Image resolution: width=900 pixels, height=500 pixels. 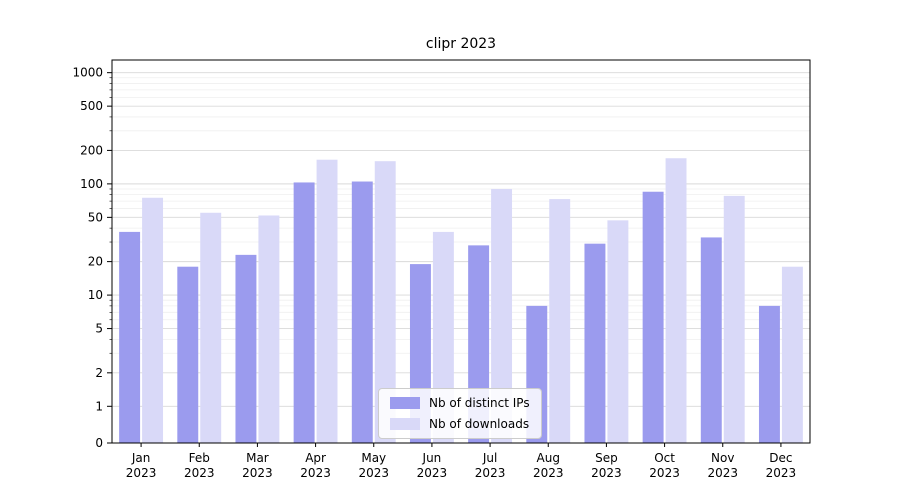 What do you see at coordinates (502, 315) in the screenshot?
I see `bar-nb-of-downloads-jul-2023` at bounding box center [502, 315].